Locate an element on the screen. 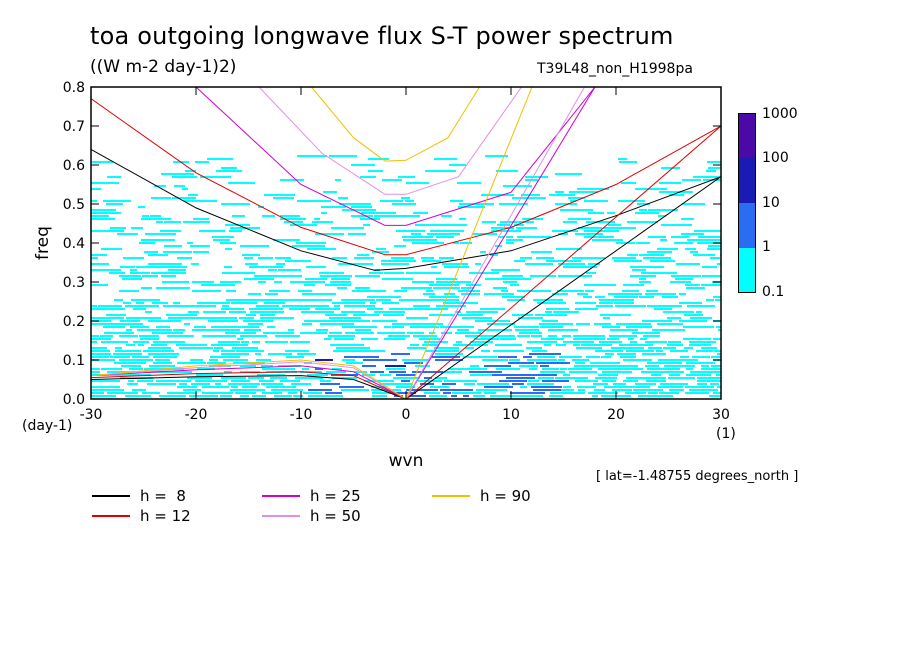 Image resolution: width=904 pixels, height=654 pixels. y-tick-label: 0.5 is located at coordinates (74, 205).